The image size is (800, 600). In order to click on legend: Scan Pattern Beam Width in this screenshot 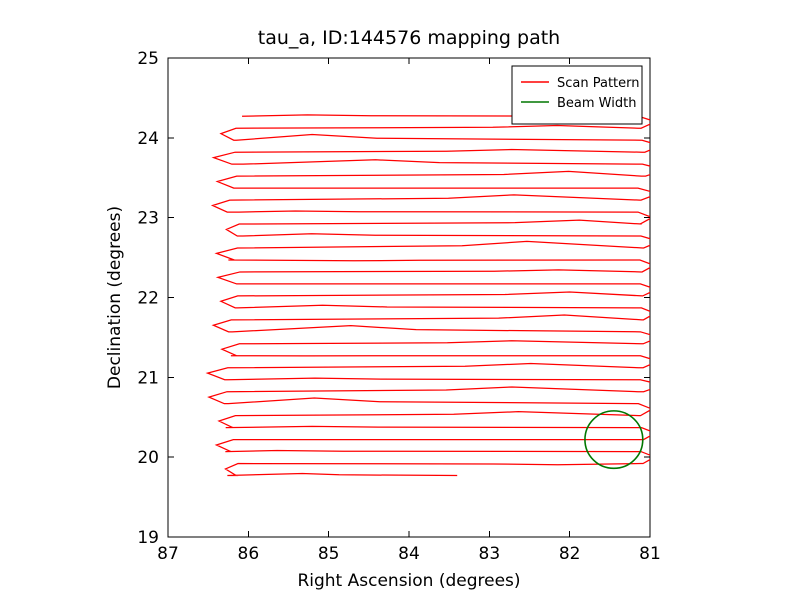, I will do `click(577, 95)`.